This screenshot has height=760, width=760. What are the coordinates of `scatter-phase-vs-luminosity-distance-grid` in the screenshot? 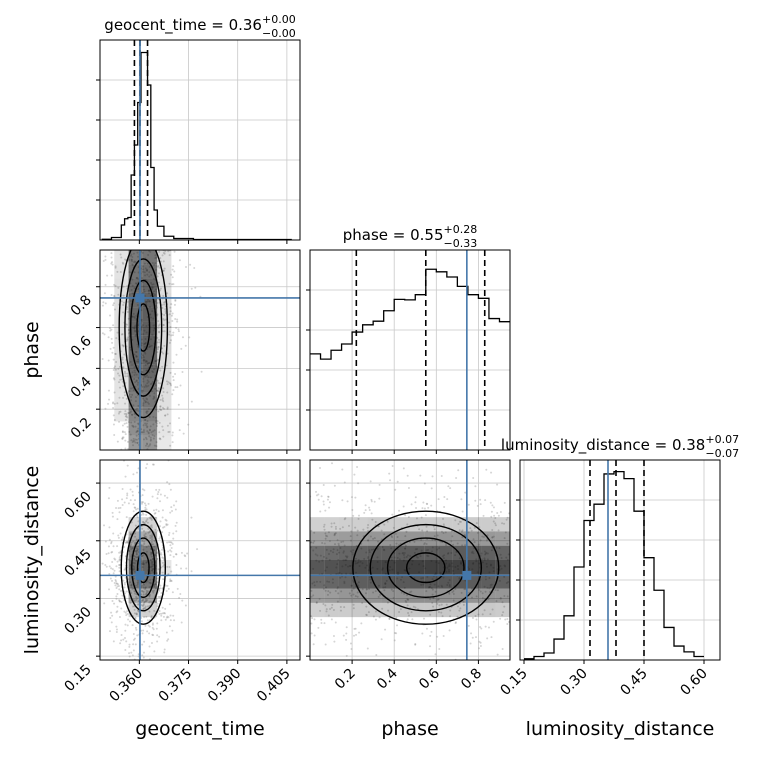 It's located at (410, 560).